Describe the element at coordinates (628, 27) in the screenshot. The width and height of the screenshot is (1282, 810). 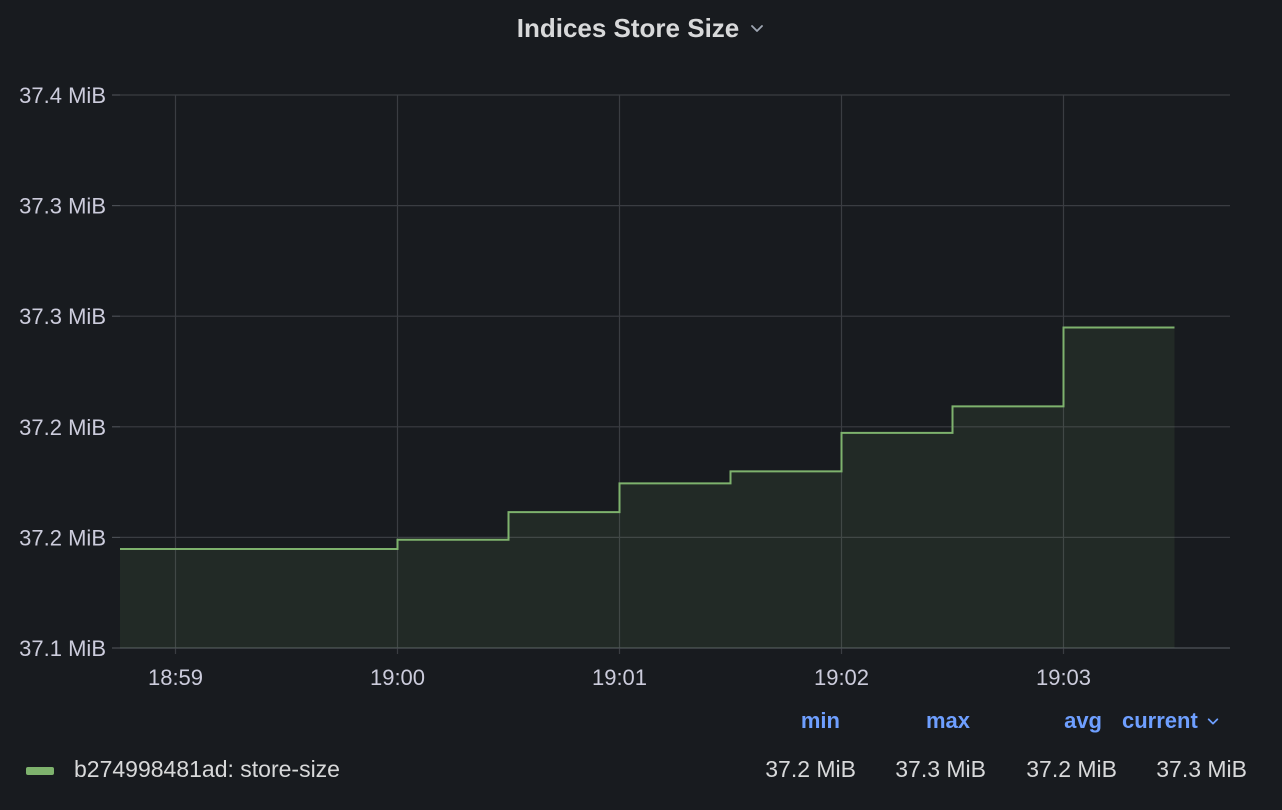
I see `panel-title: Indices Store Size` at that location.